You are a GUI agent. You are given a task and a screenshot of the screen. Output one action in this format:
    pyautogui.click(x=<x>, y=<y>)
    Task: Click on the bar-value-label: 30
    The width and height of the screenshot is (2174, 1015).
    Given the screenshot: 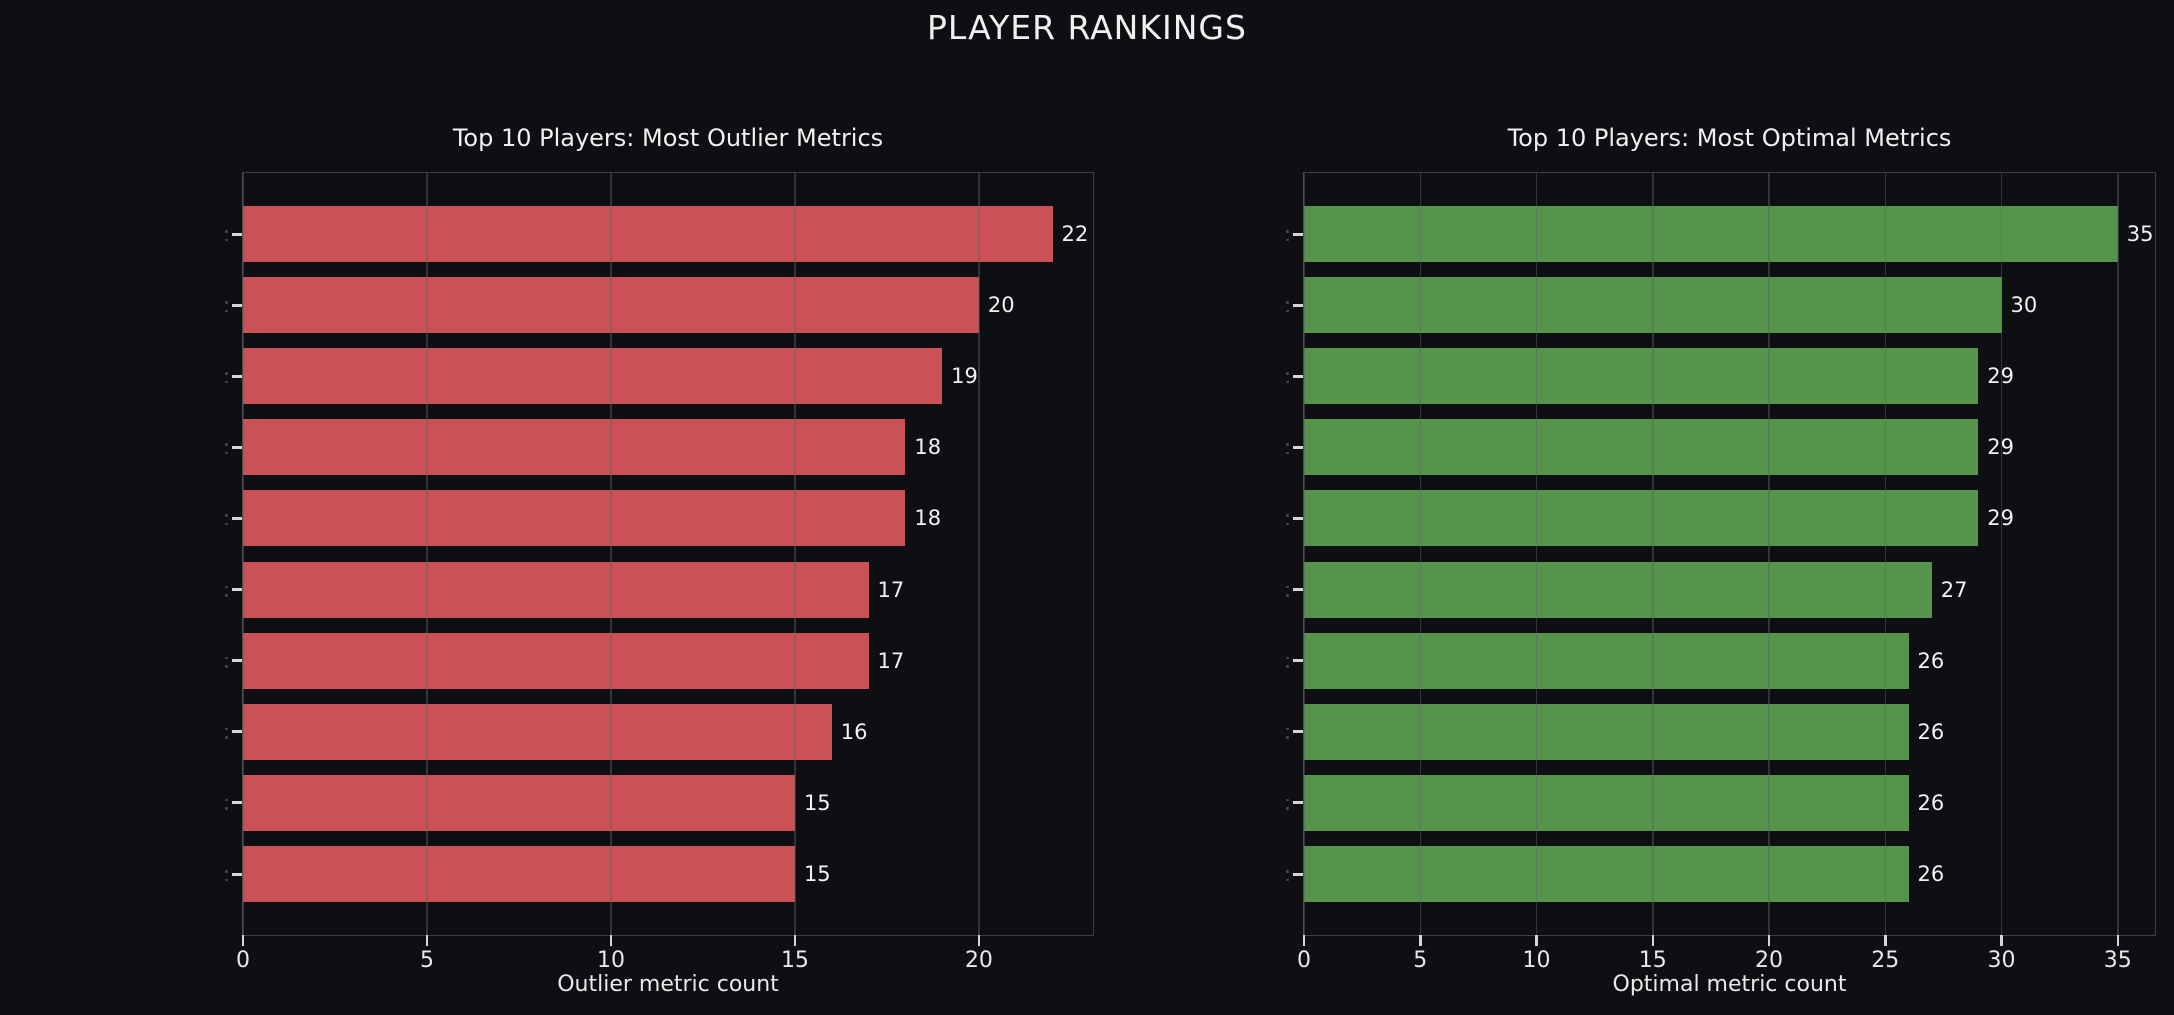 What is the action you would take?
    pyautogui.click(x=2024, y=305)
    